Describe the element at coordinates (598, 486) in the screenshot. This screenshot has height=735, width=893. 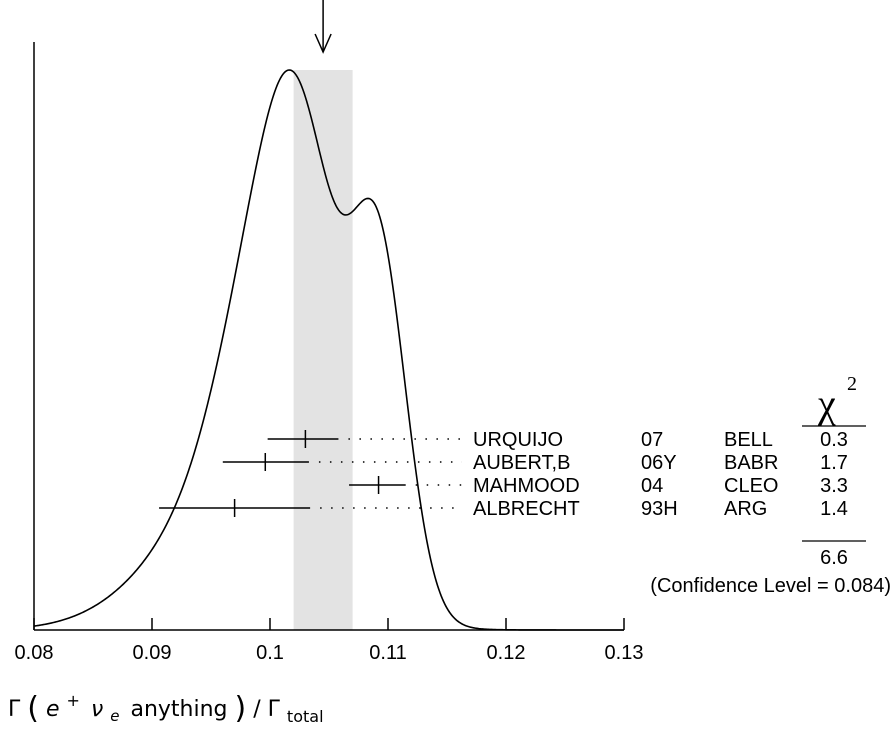
I see `measurement-row: MAHMOOD 04 CLEO 3.3` at that location.